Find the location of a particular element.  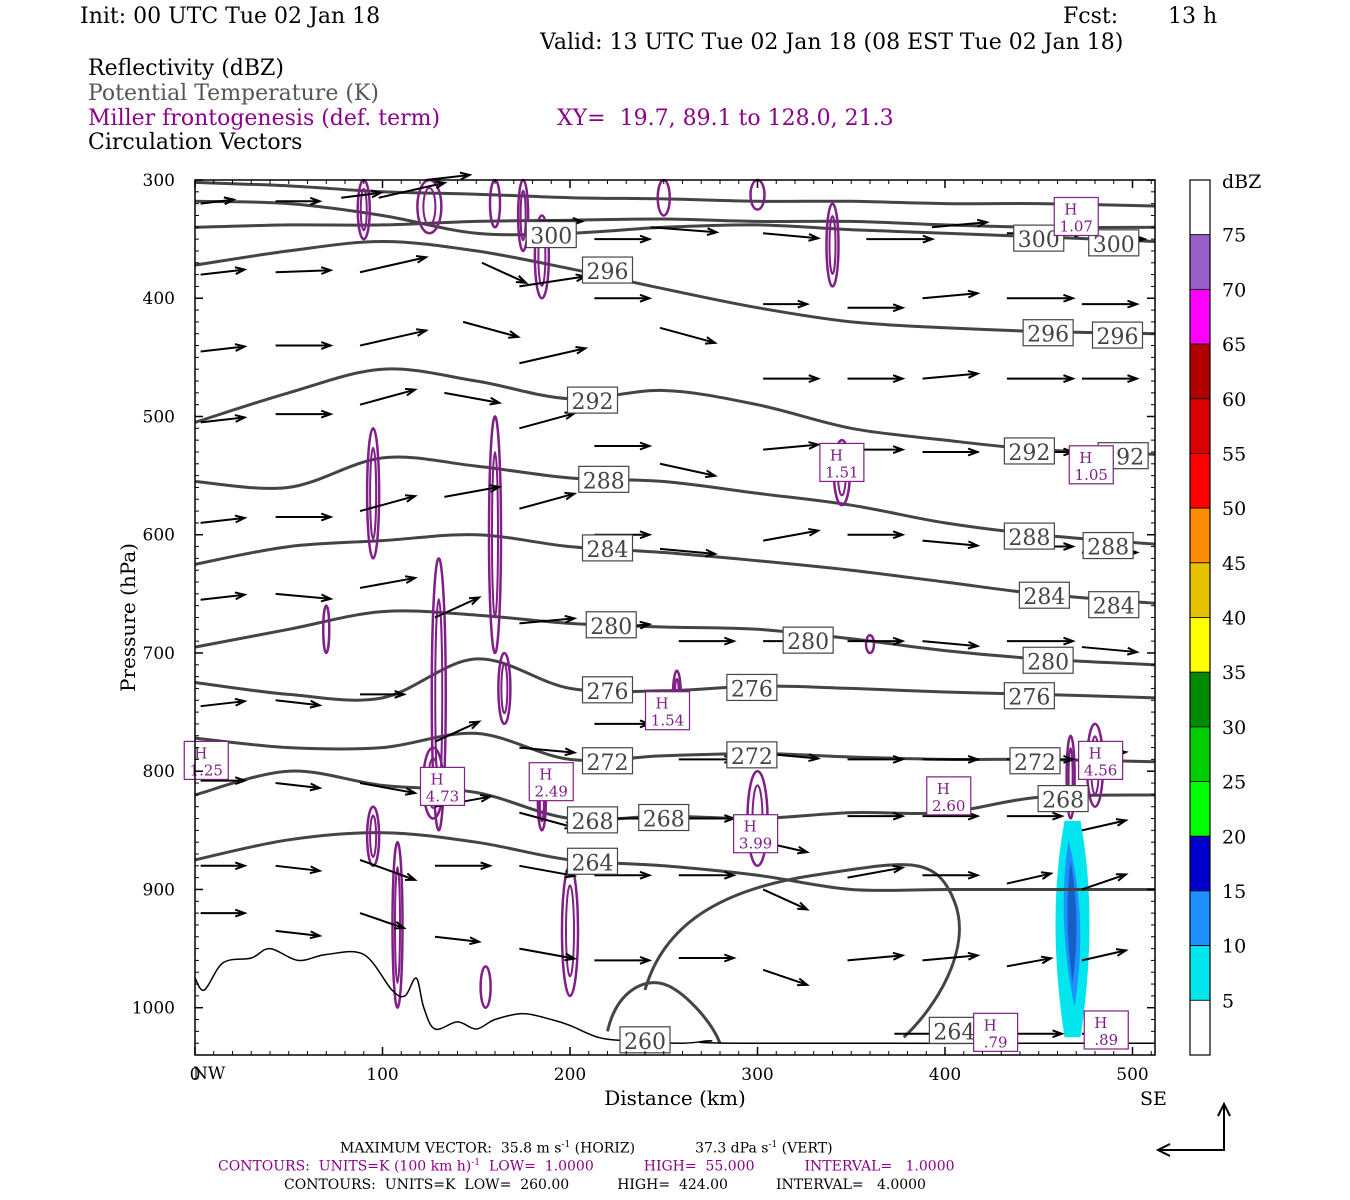

vector-scale-icon is located at coordinates (1193, 1129).